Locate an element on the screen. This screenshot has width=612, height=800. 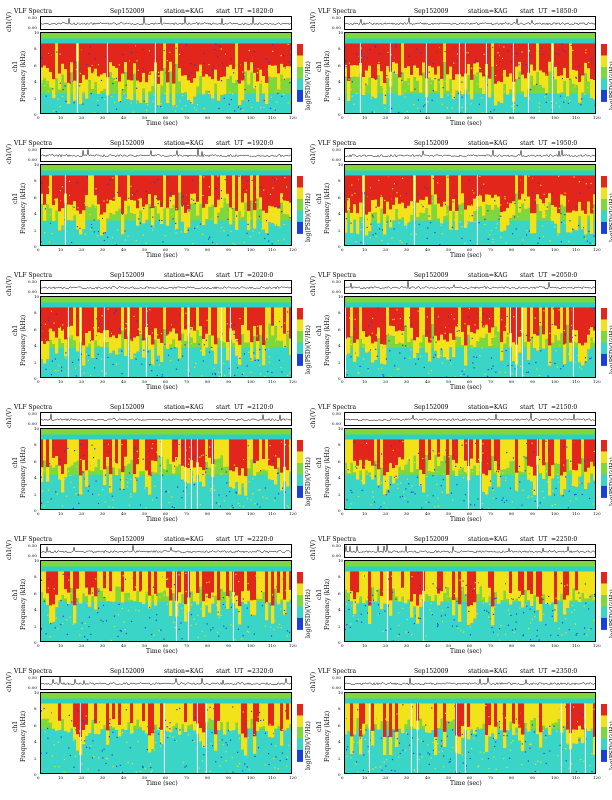
panel-start-time: start UT =1920:0 is located at coordinates (244, 143).